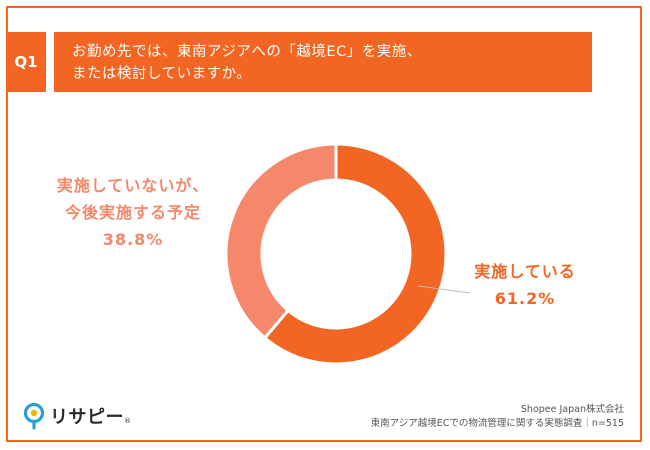  What do you see at coordinates (497, 423) in the screenshot?
I see `source-survey: 東南アジア越境ECでの物流管理に関する実態調査｜n=515` at bounding box center [497, 423].